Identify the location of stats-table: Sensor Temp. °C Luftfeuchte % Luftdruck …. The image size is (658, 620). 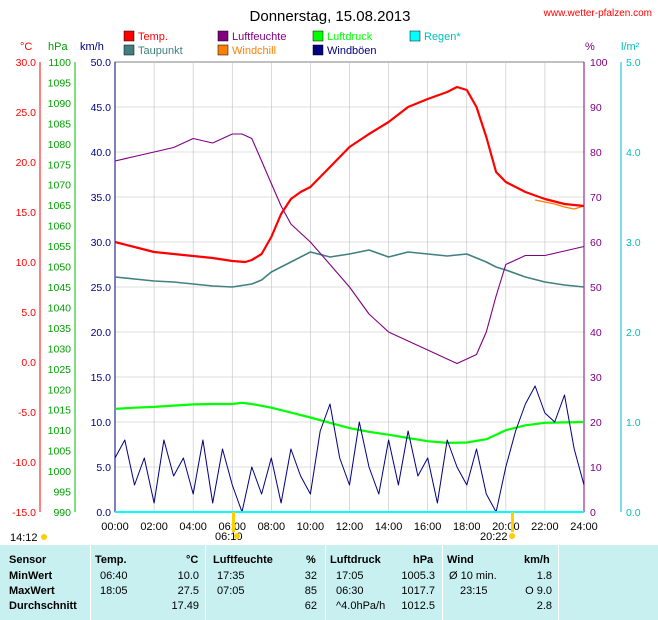
(329, 582).